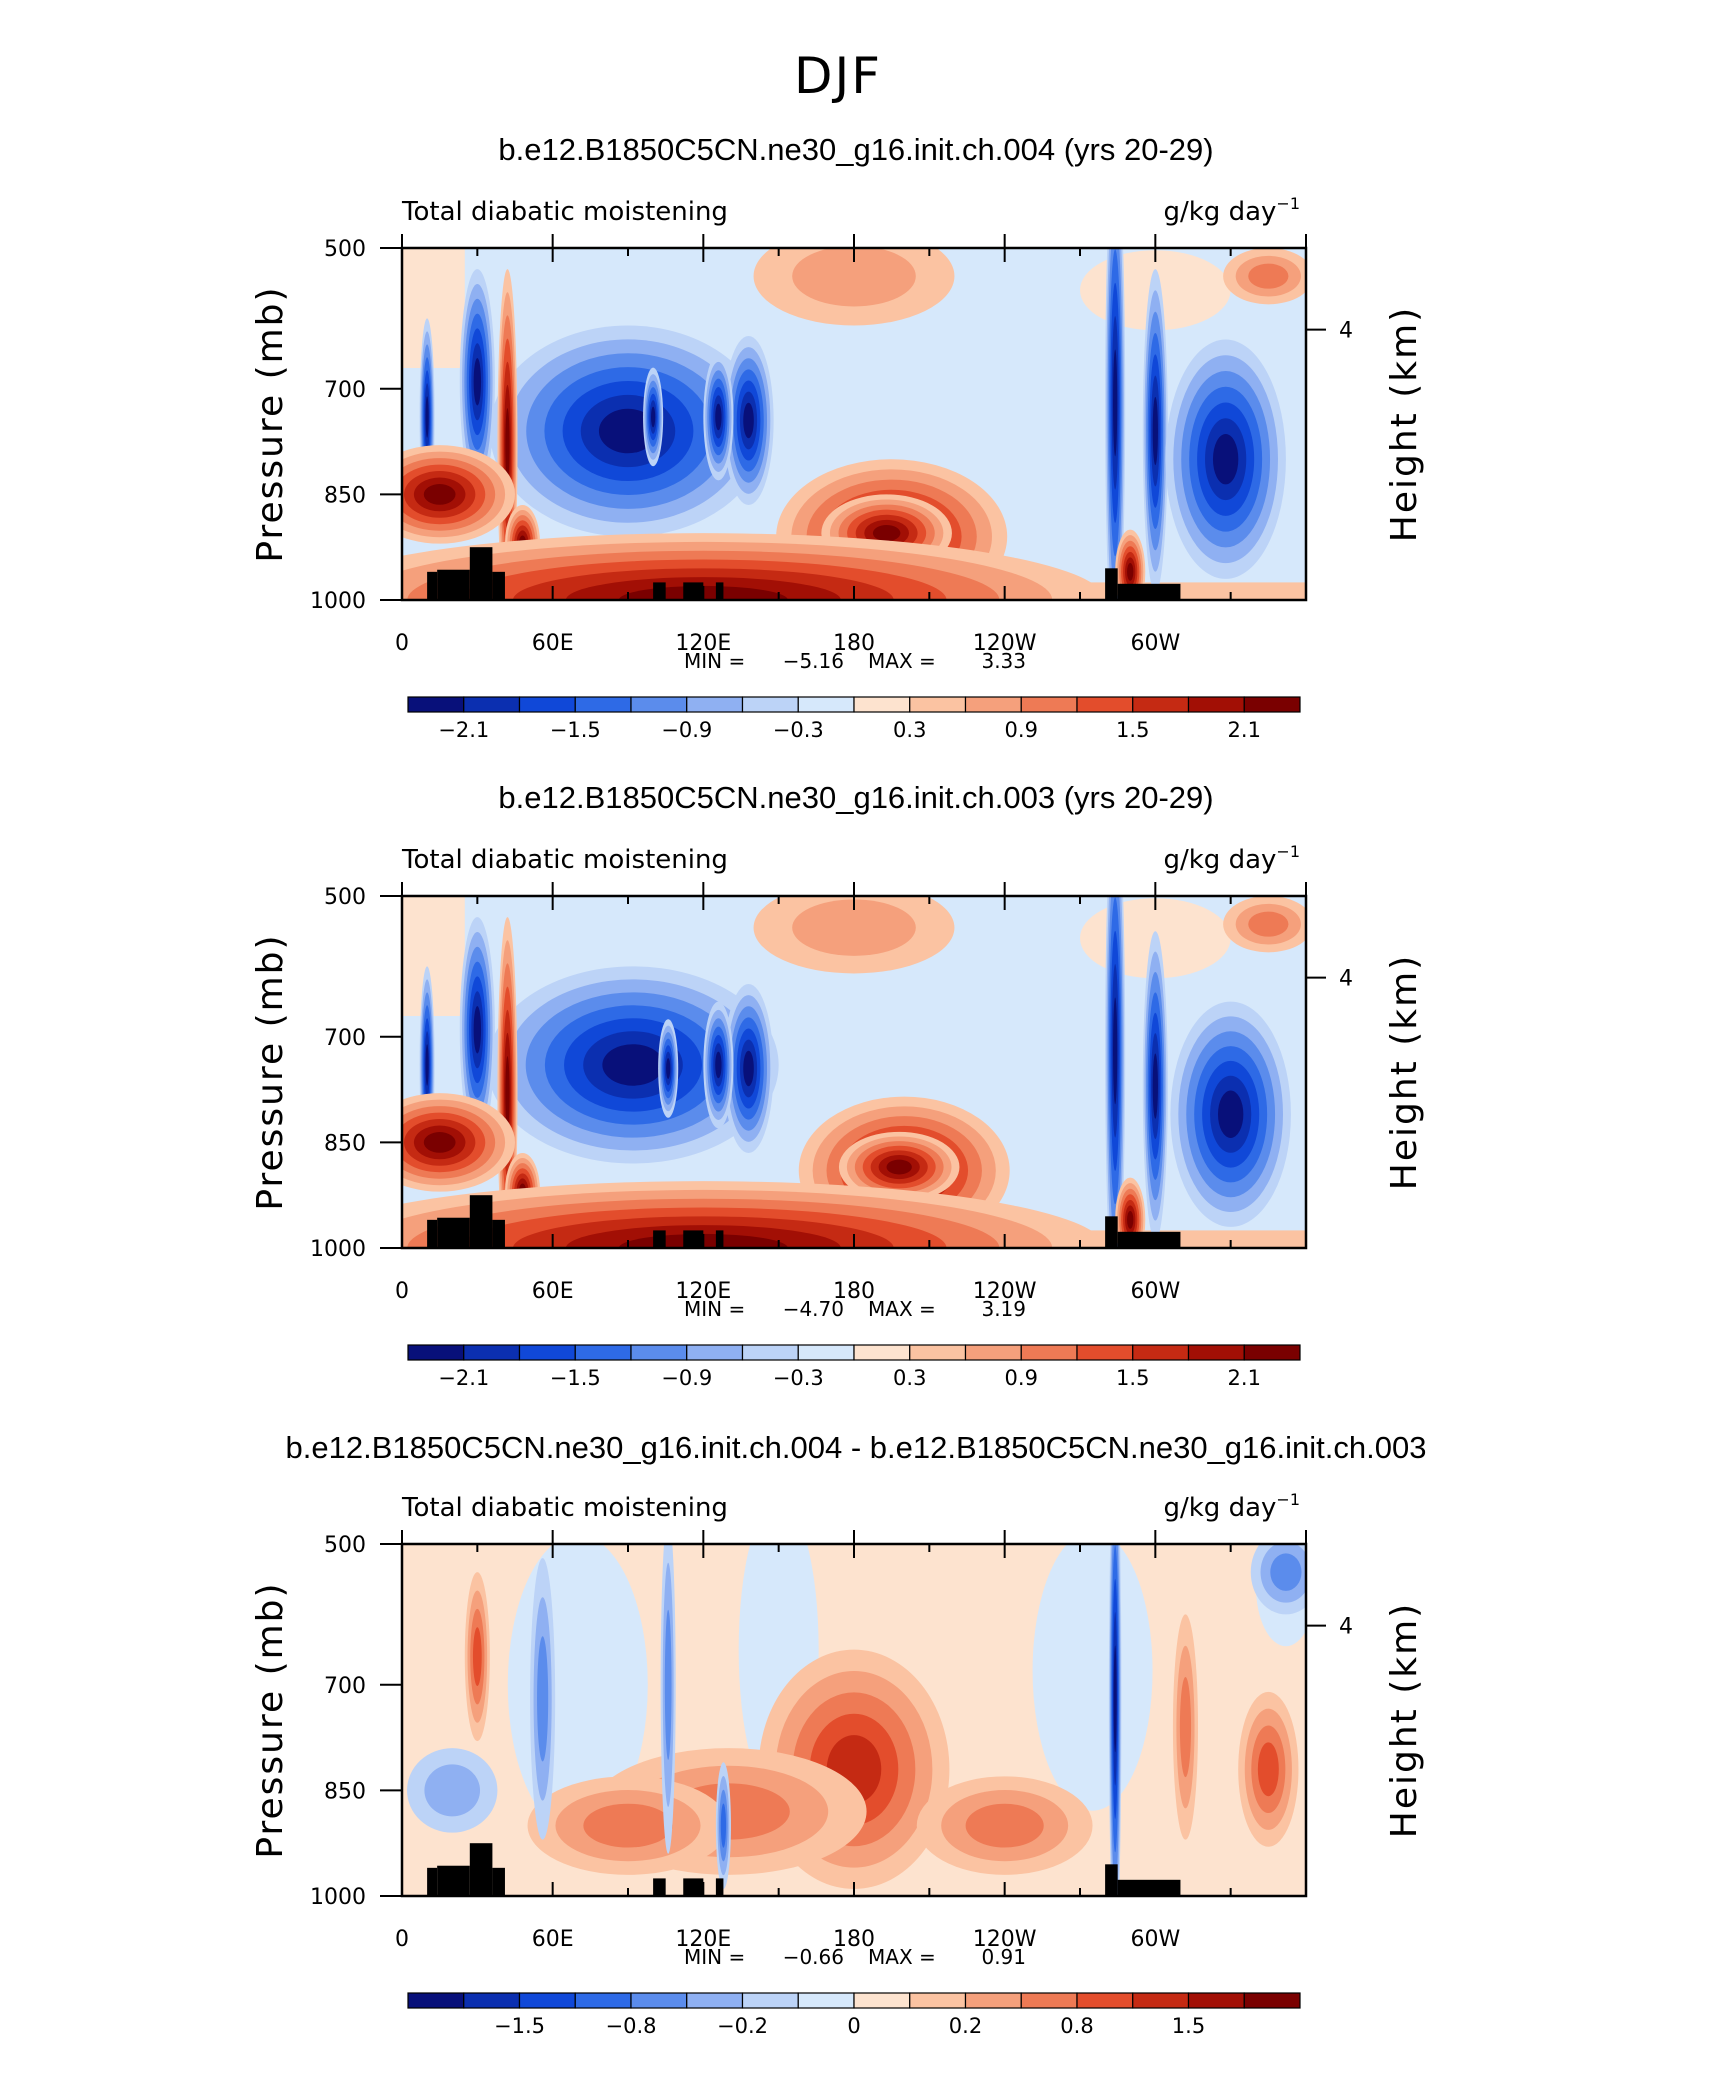  I want to click on figure-title: DJF, so click(838, 76).